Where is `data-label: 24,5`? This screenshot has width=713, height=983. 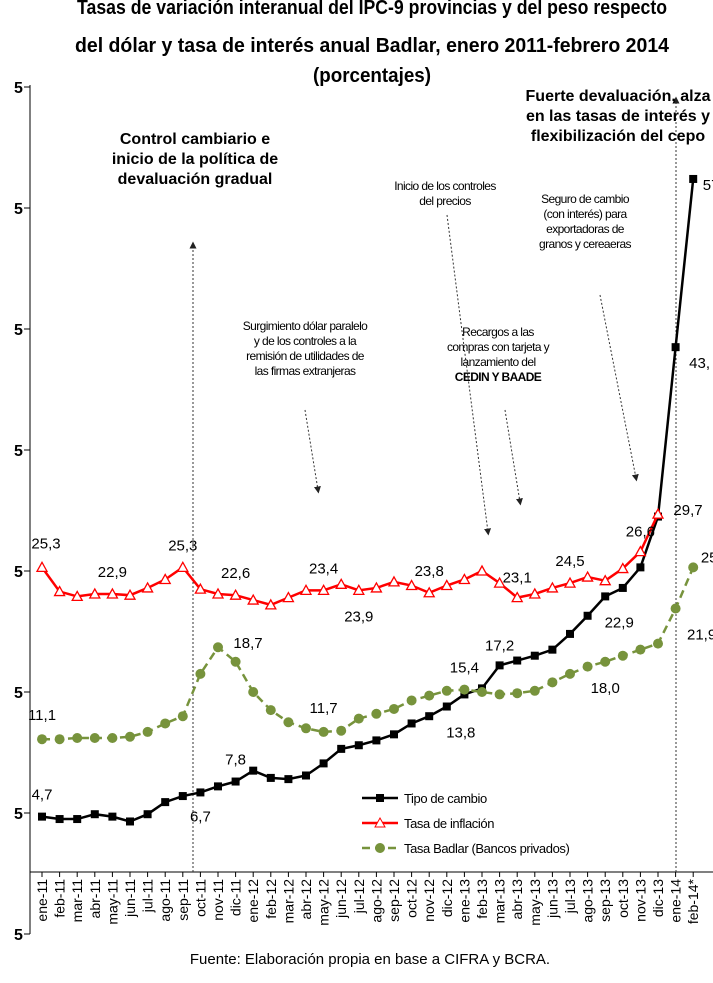 data-label: 24,5 is located at coordinates (569, 561).